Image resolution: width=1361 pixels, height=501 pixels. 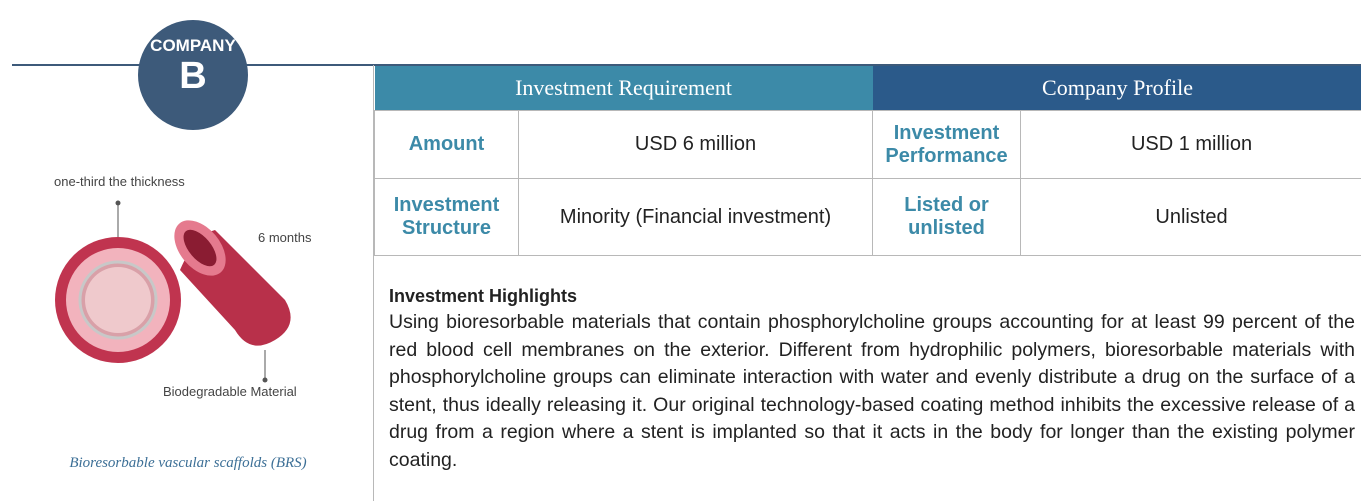 What do you see at coordinates (623, 88) in the screenshot?
I see `header: Investment Requirement` at bounding box center [623, 88].